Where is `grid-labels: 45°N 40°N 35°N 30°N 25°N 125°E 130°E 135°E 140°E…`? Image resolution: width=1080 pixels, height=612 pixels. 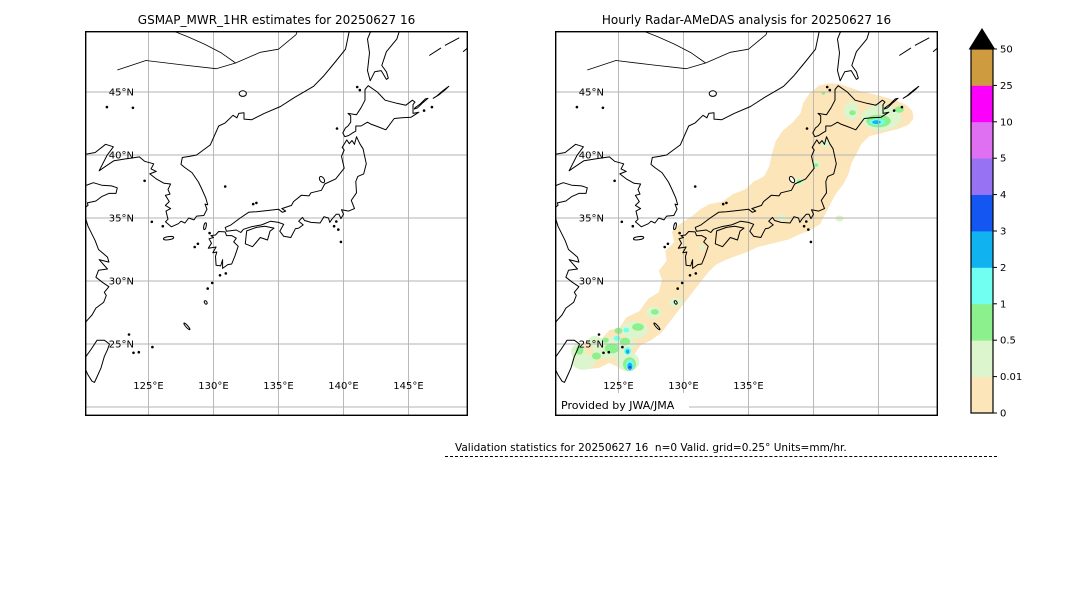
grid-labels: 45°N 40°N 35°N 30°N 25°N 125°E 130°E 135°E 140°E… is located at coordinates (266, 240).